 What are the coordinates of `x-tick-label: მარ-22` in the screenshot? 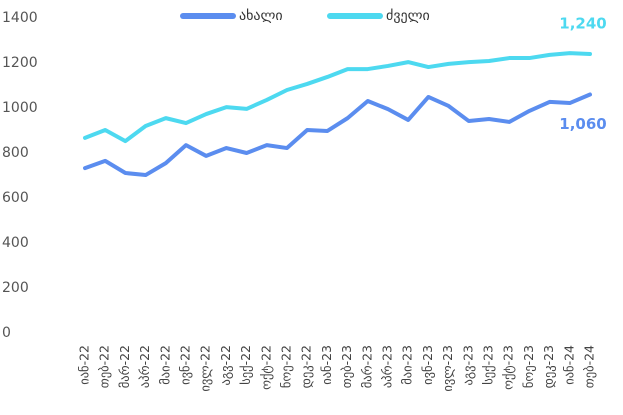 It's located at (124, 366).